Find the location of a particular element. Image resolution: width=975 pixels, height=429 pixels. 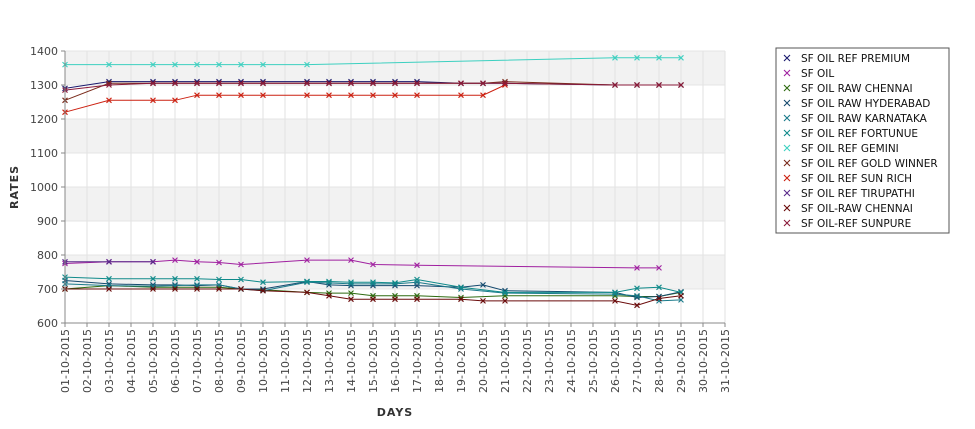

x-tick-label: 05-10-2015 is located at coordinates (153, 361).